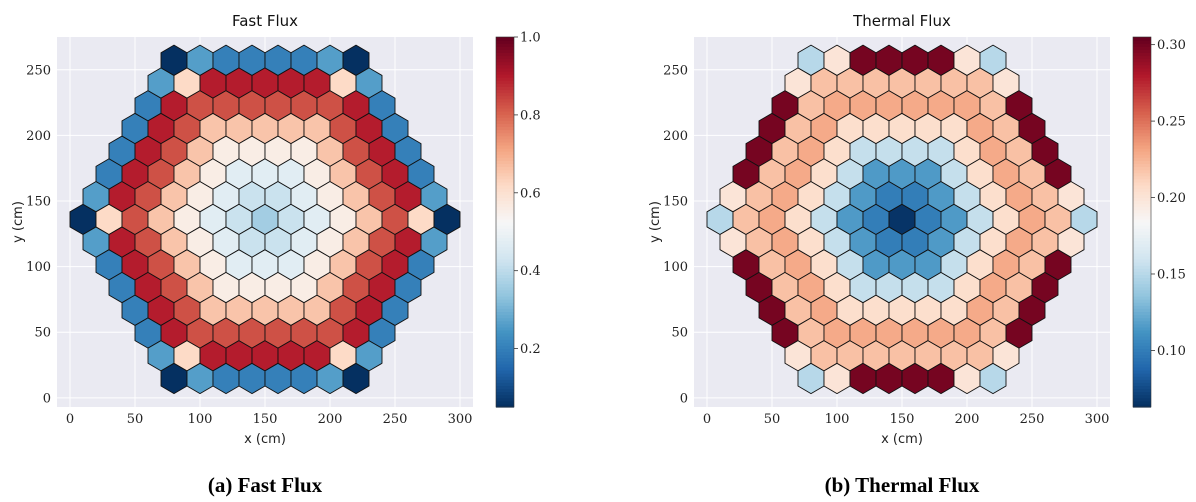 This screenshot has height=502, width=1196. What do you see at coordinates (1097, 419) in the screenshot?
I see `thermal-flux-x-tick-label: 300` at bounding box center [1097, 419].